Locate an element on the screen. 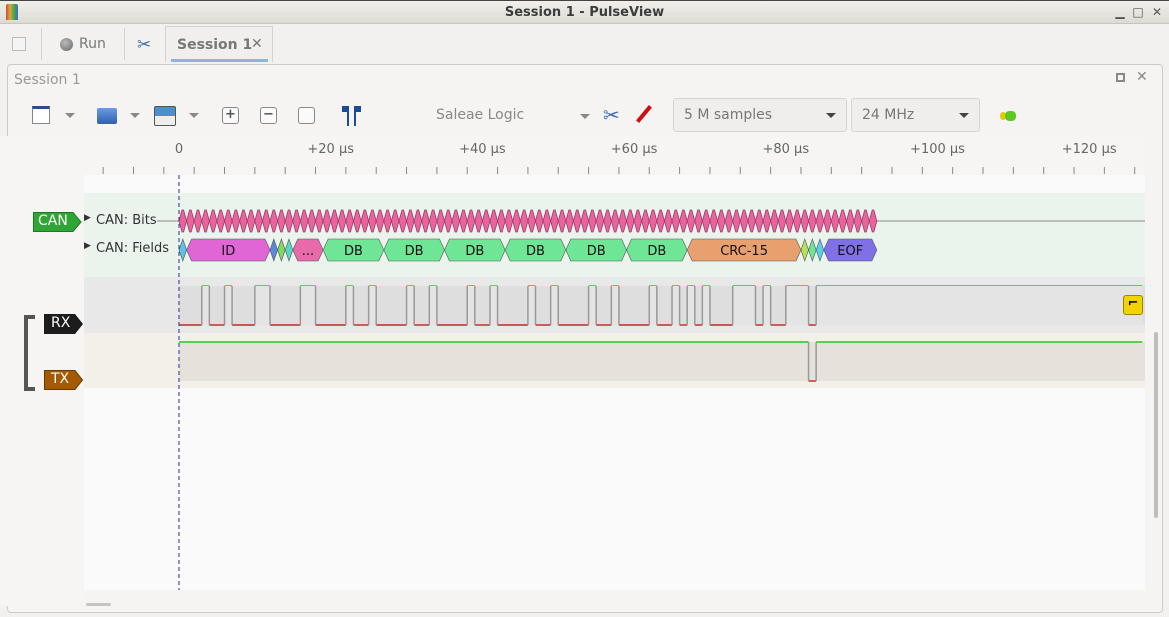  decoder-row-bg is located at coordinates (614, 235).